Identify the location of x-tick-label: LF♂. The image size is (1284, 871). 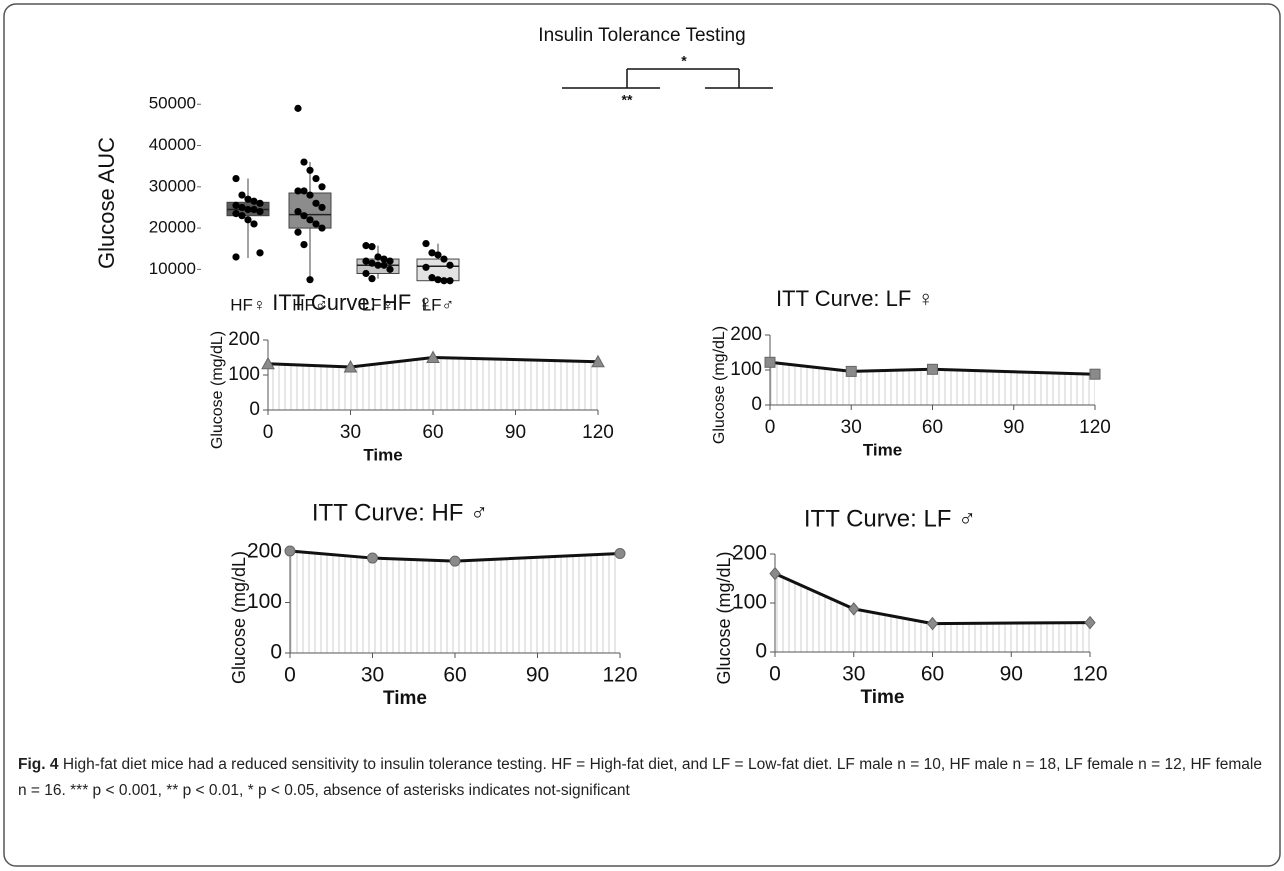
(438, 304).